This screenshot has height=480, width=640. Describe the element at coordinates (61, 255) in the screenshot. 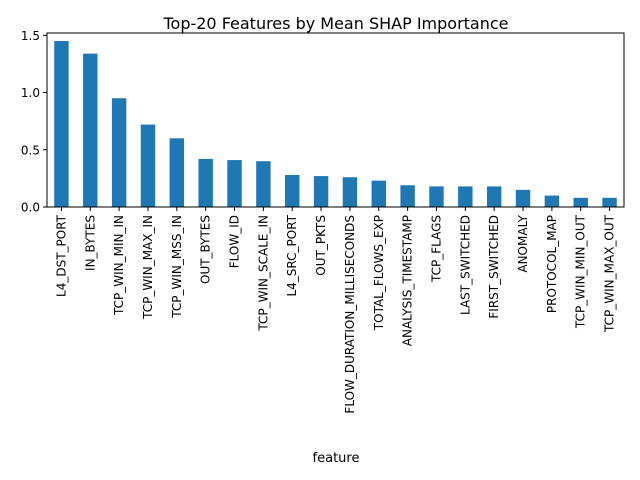

I see `x-tick-label: L4_DST_PORT` at that location.